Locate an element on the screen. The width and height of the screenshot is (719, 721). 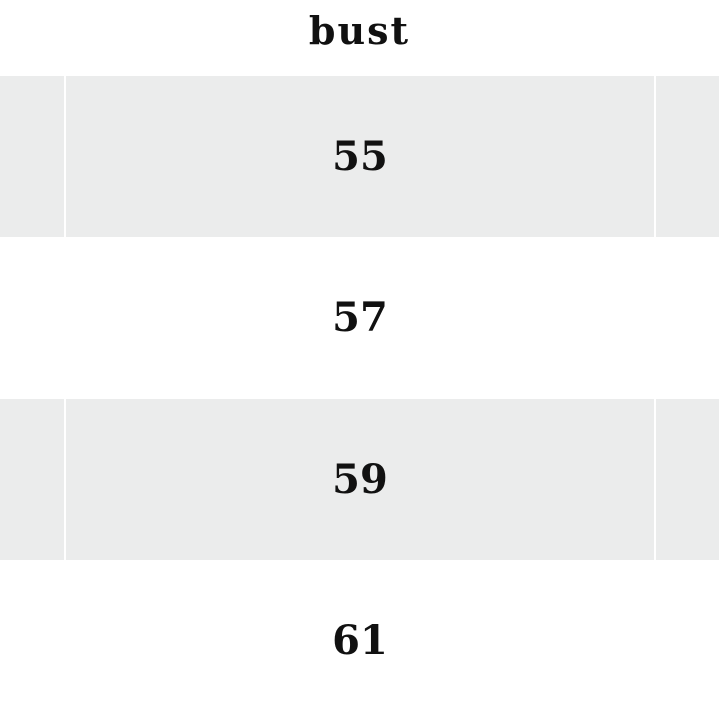
column-header: bust is located at coordinates (359, 38).